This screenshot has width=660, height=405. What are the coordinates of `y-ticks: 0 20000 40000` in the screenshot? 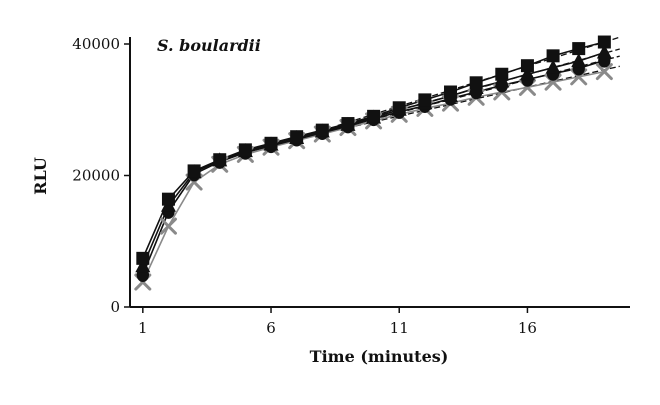 It's located at (101, 175).